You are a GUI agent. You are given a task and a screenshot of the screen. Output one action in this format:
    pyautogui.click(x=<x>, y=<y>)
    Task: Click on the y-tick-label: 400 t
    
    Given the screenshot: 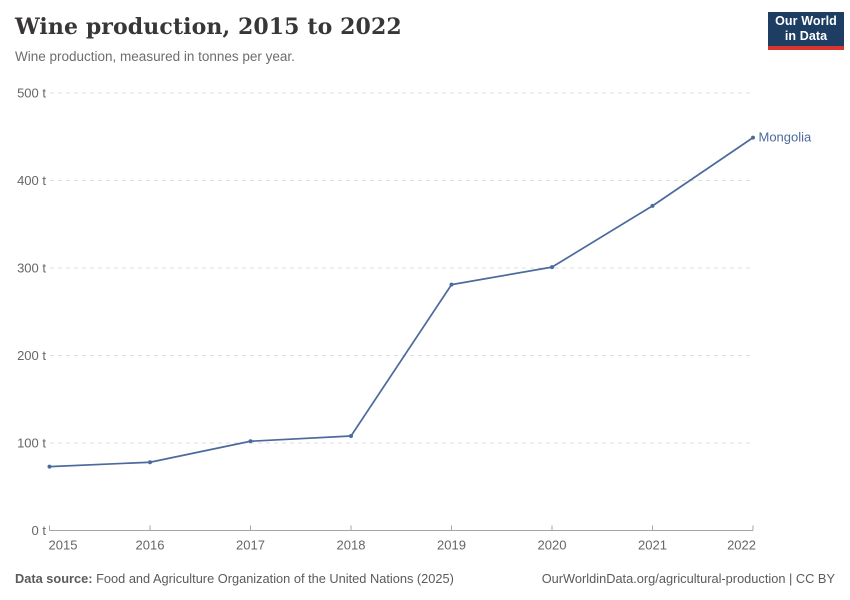 What is the action you would take?
    pyautogui.click(x=31, y=180)
    